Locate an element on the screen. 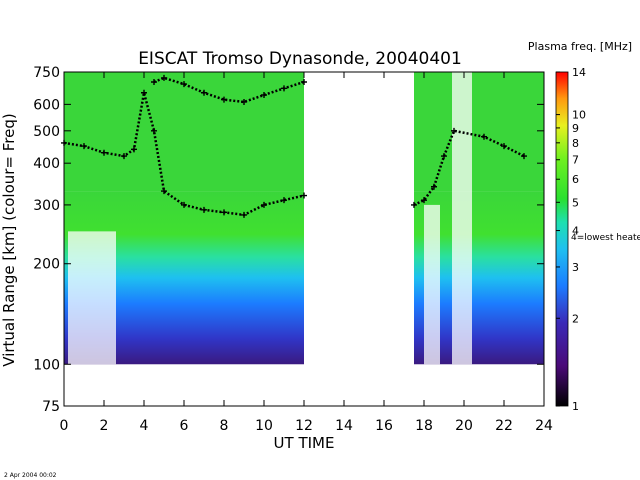 The width and height of the screenshot is (640, 480). x-tick-label: 10 is located at coordinates (264, 426).